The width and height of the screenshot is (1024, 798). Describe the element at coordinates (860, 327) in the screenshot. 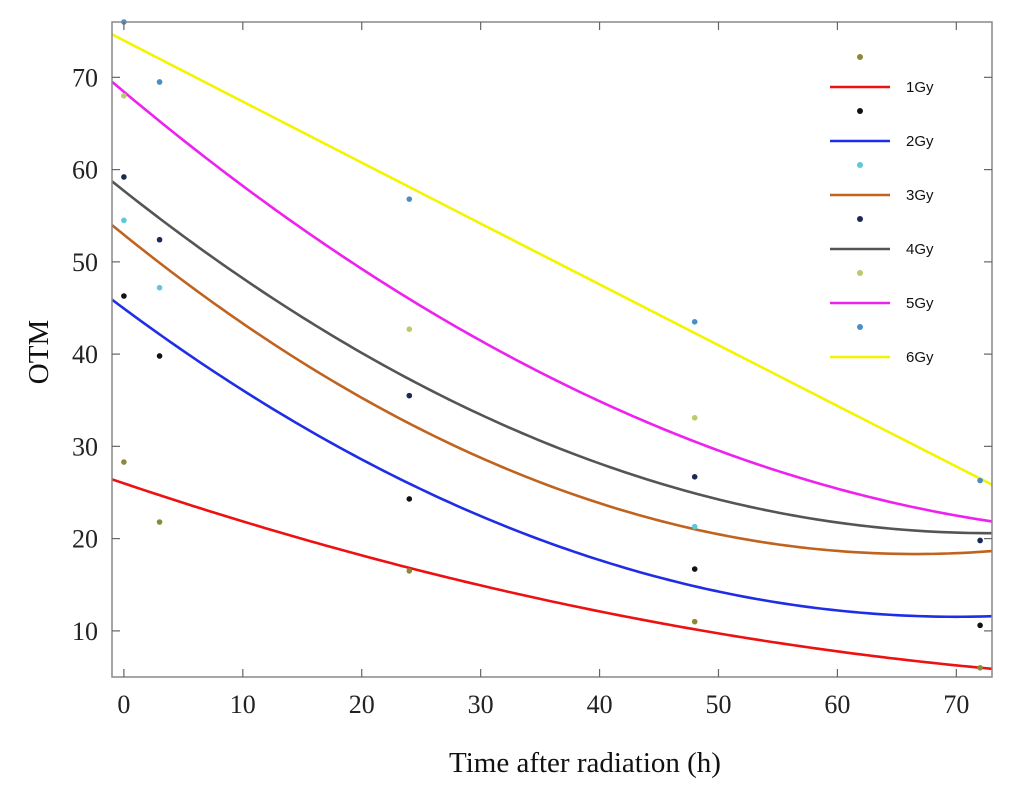

I see `legend-marker-6Gy` at that location.